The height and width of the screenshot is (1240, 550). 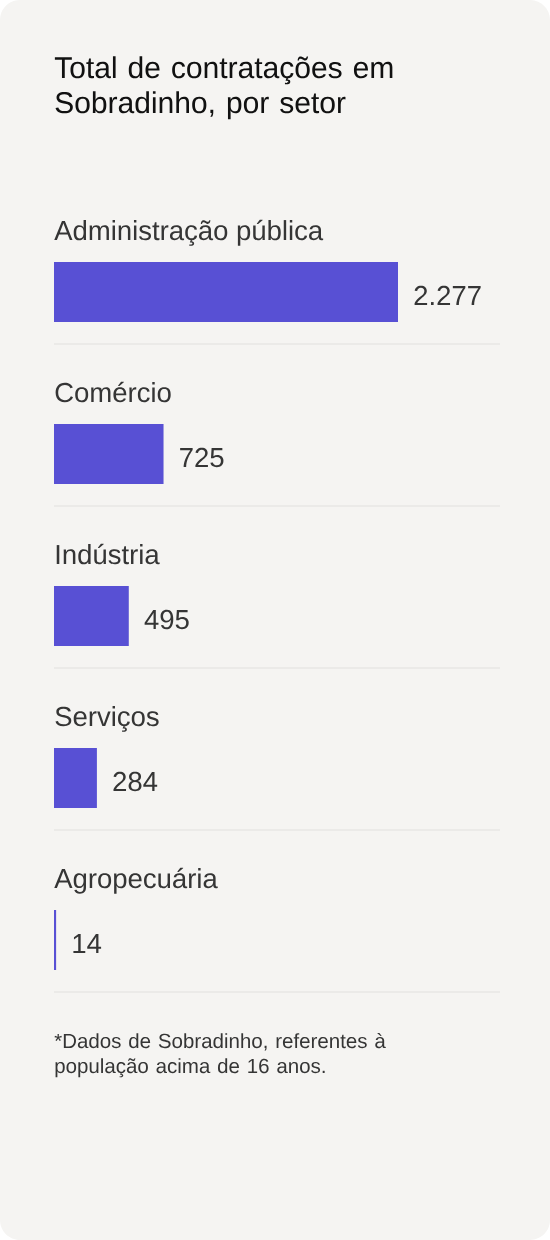 What do you see at coordinates (113, 392) in the screenshot?
I see `y-tick-label: Comércio` at bounding box center [113, 392].